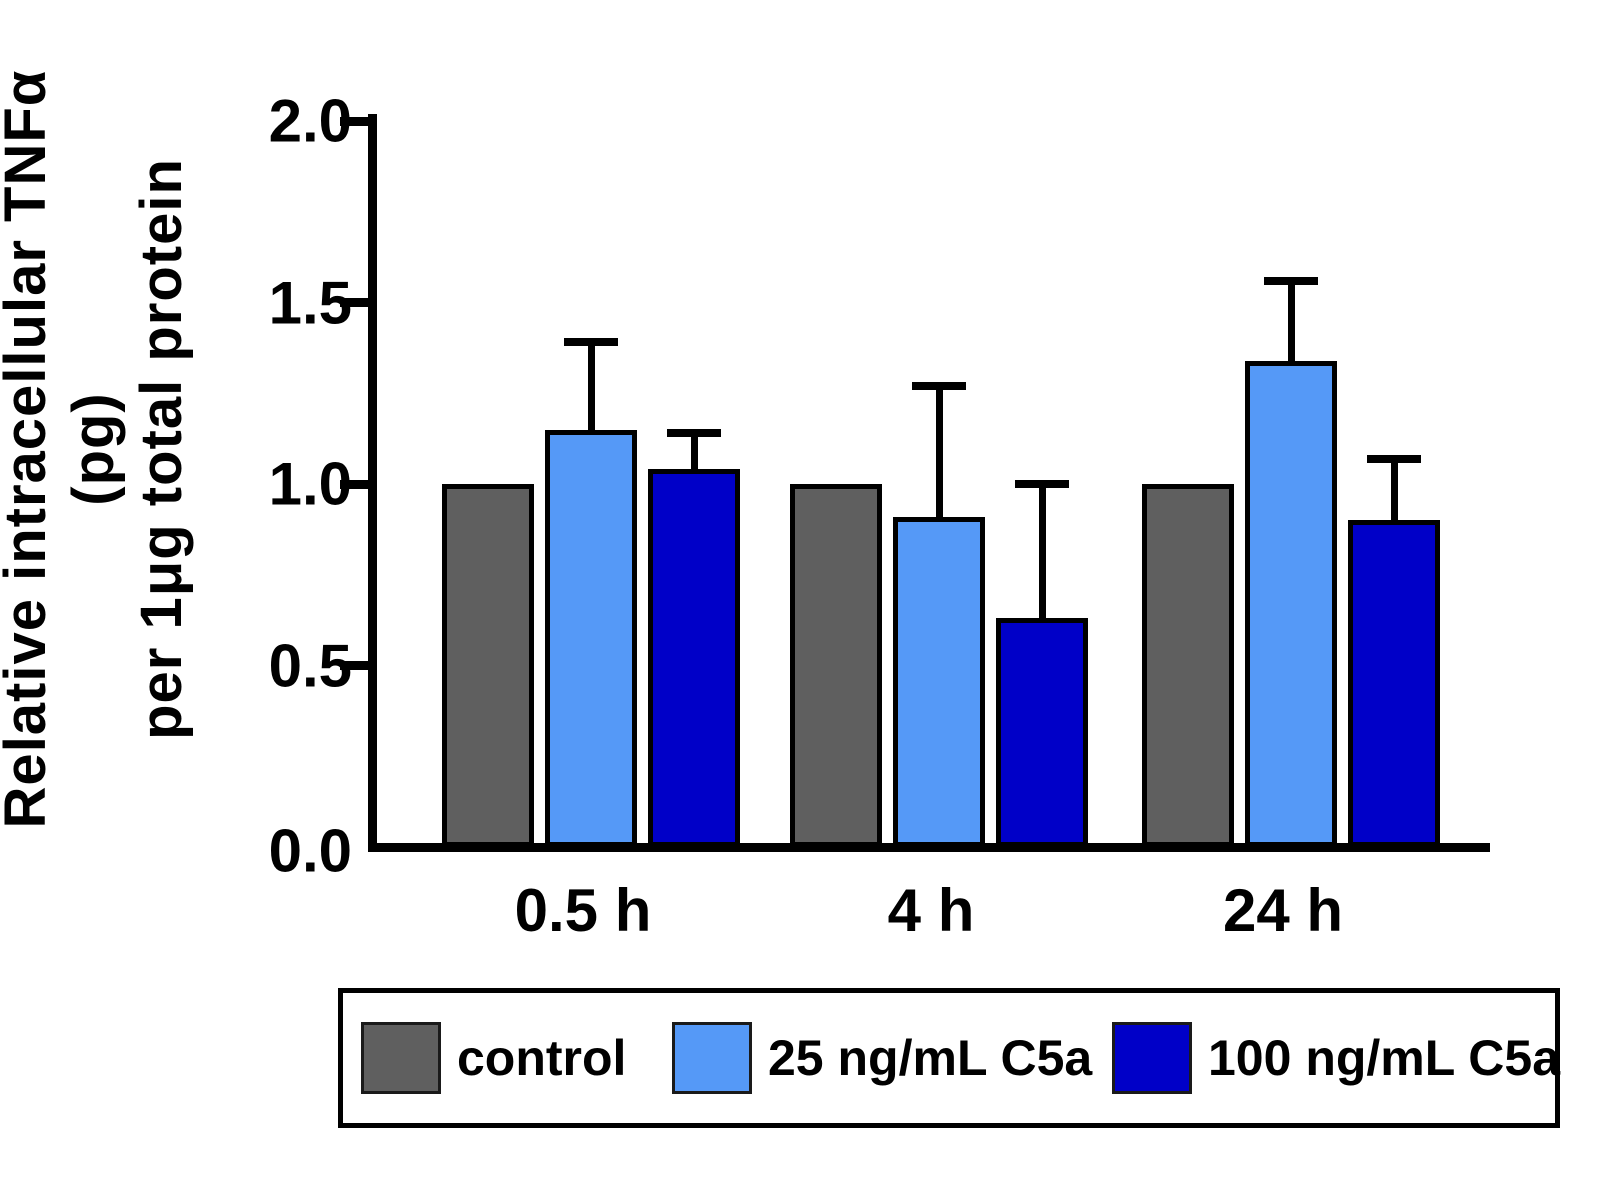 The image size is (1599, 1183). What do you see at coordinates (310, 851) in the screenshot?
I see `y-tick-label: 0.0` at bounding box center [310, 851].